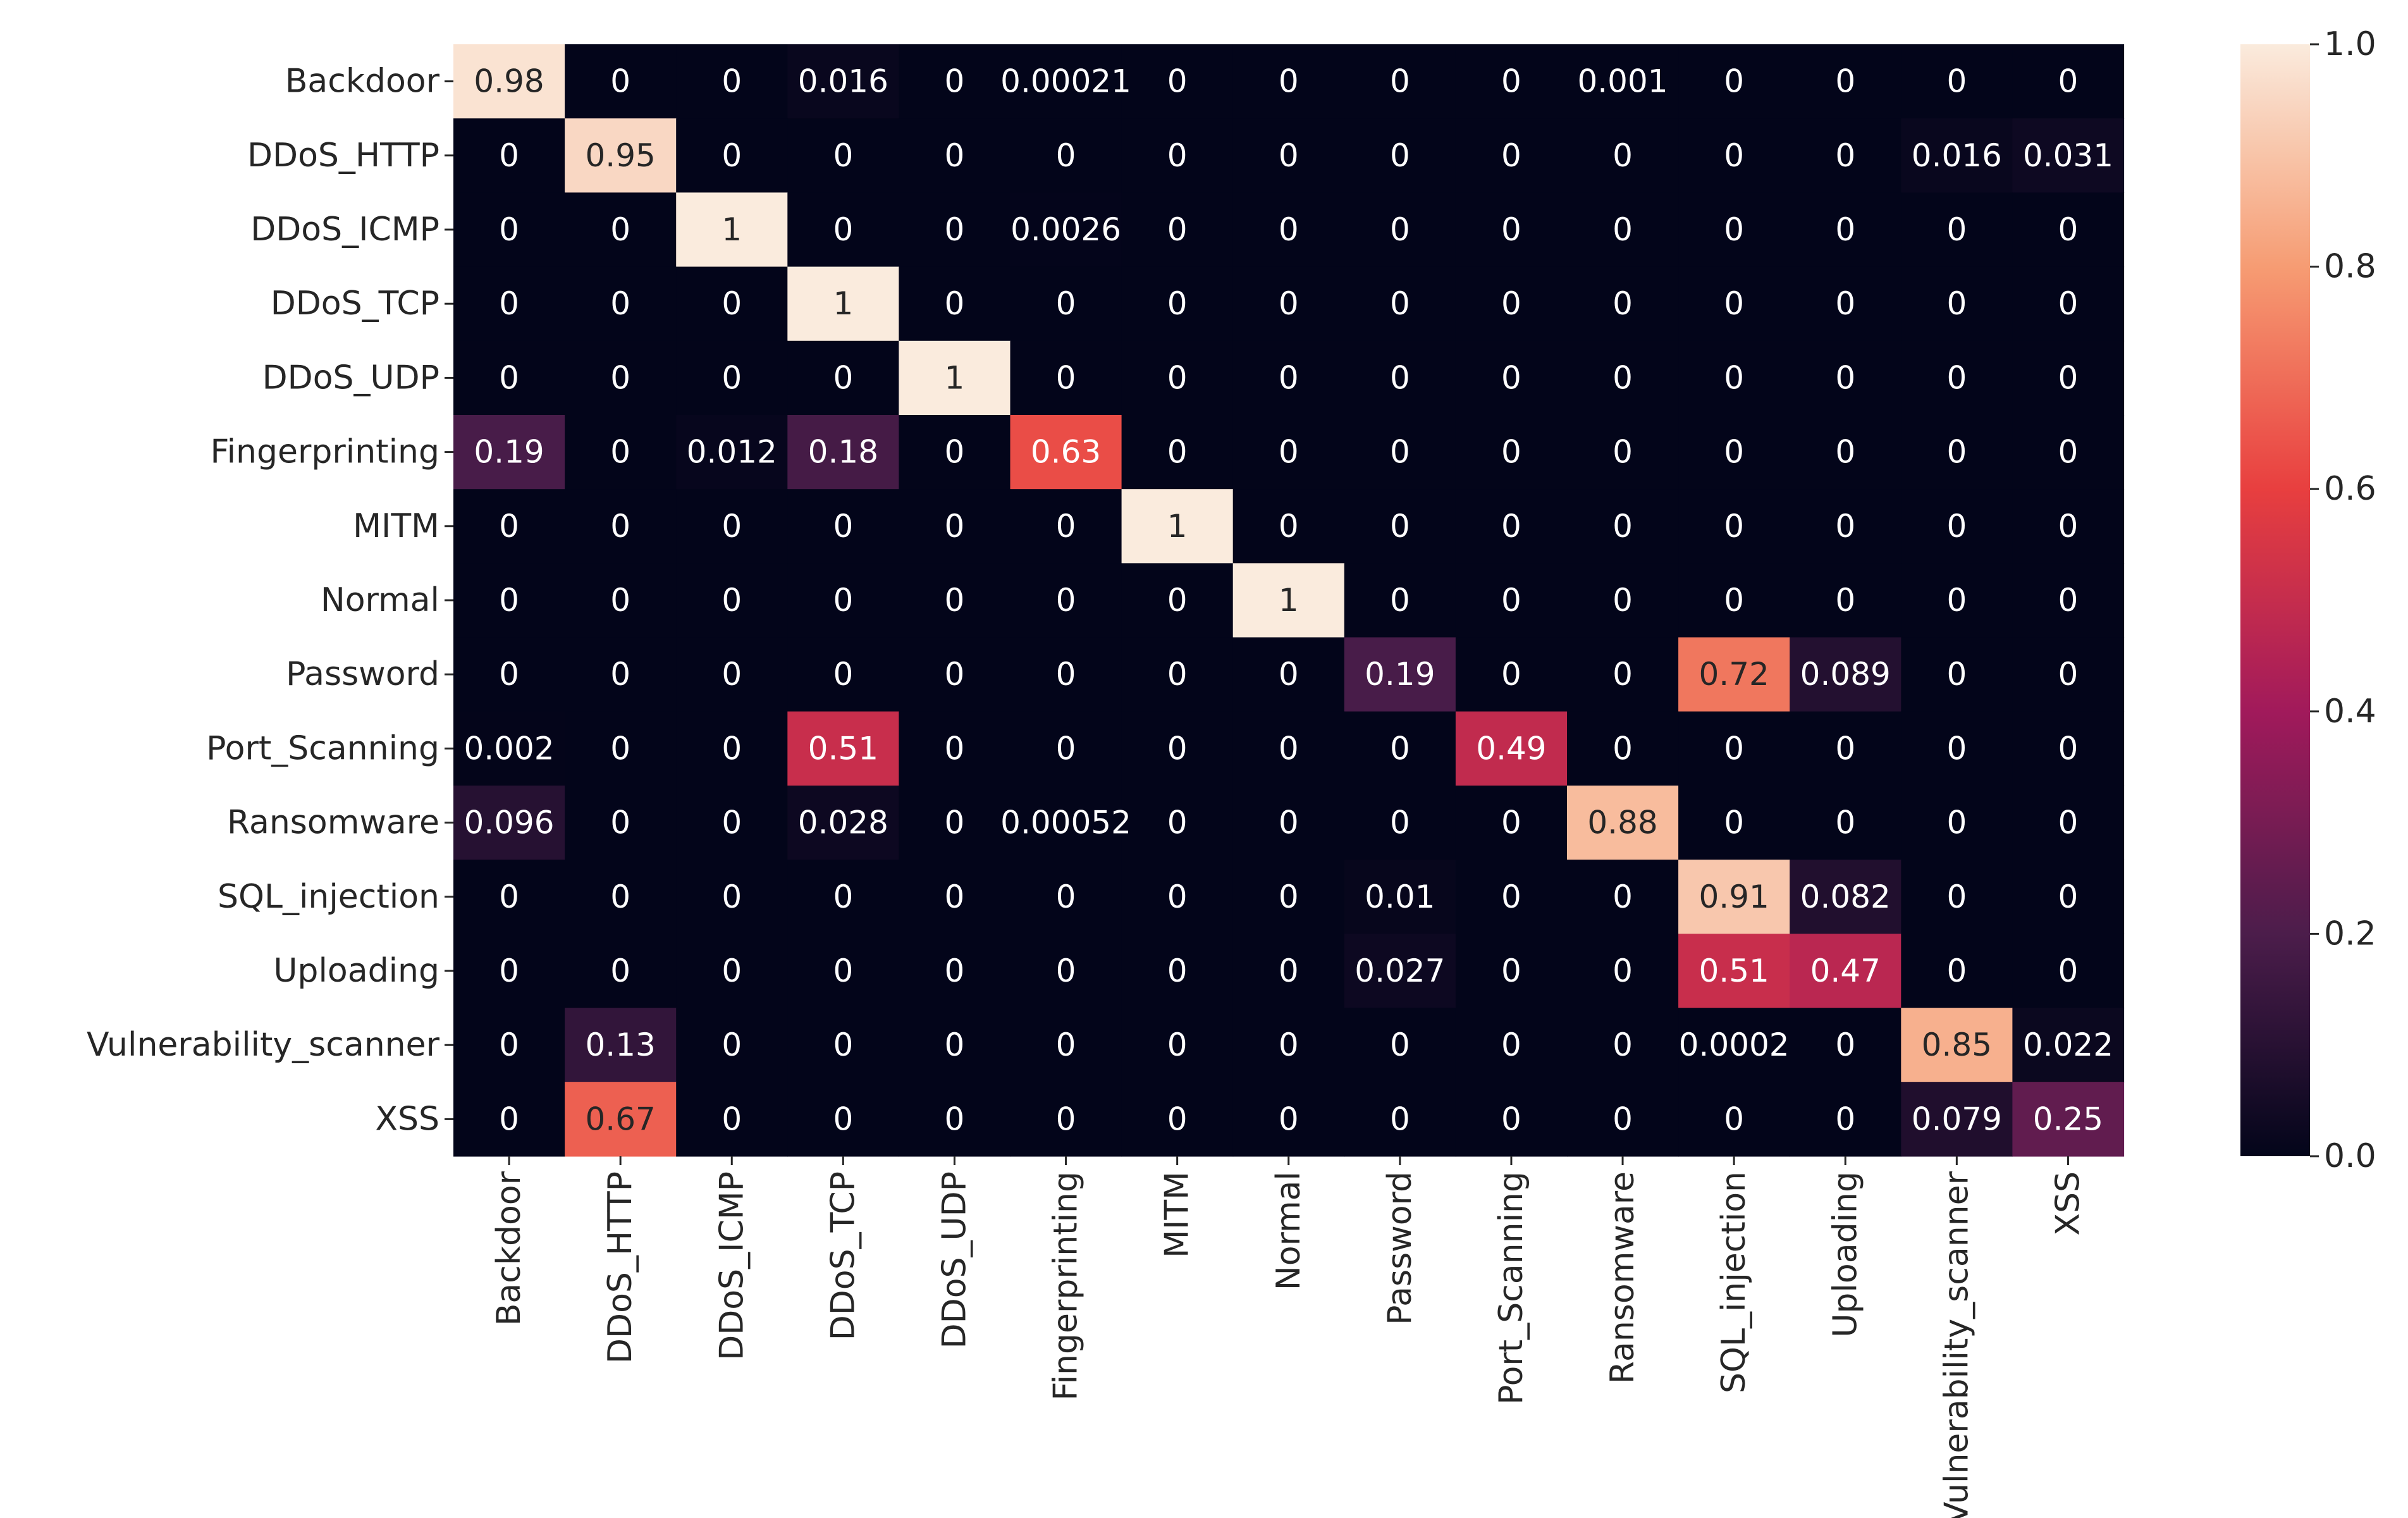 Image resolution: width=2408 pixels, height=1518 pixels. What do you see at coordinates (732, 1266) in the screenshot?
I see `x-tick-label: DDoS_ICMP` at bounding box center [732, 1266].